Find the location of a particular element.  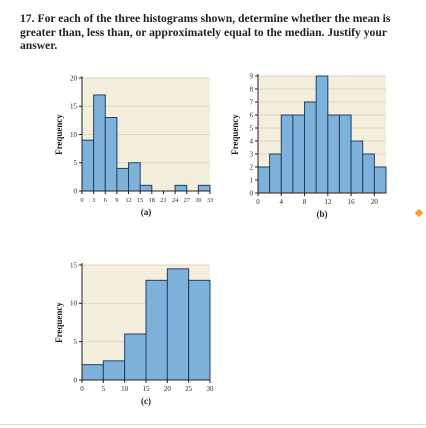

x-tick-label: 10 is located at coordinates (124, 389).